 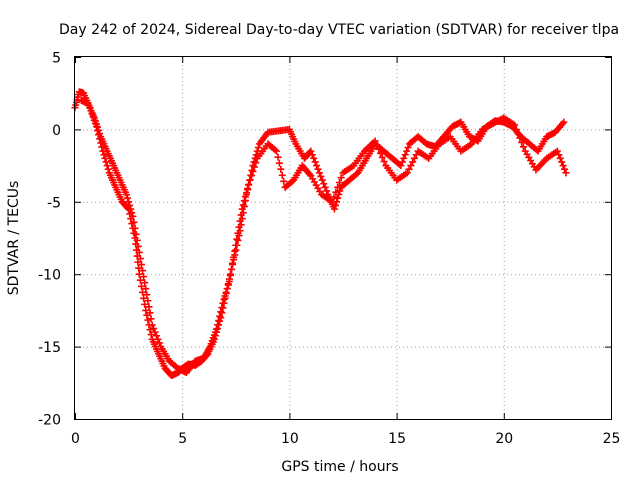 I want to click on y-tick-label: -5, so click(x=54, y=203).